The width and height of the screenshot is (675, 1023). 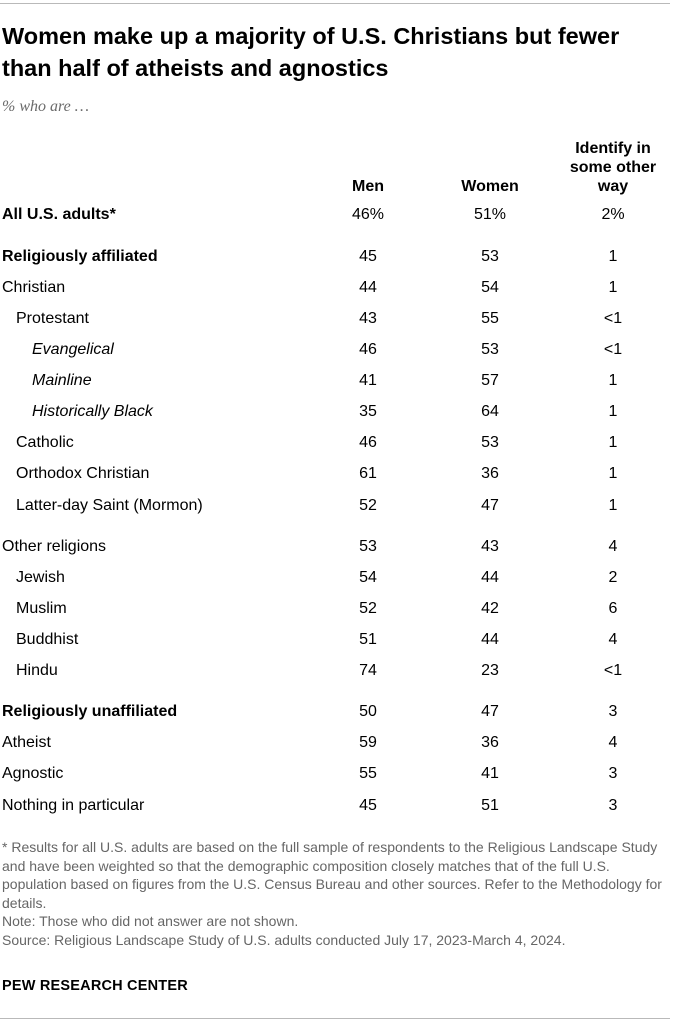 What do you see at coordinates (337, 353) in the screenshot?
I see `table-row: Evangelical 46 53 <1` at bounding box center [337, 353].